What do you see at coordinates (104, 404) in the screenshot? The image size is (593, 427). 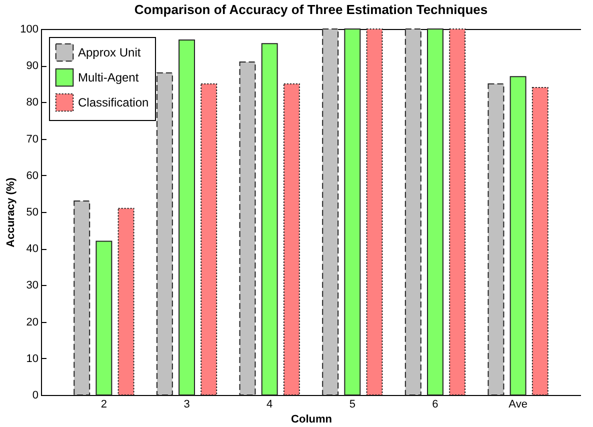 I see `x-tick-label: 2` at bounding box center [104, 404].